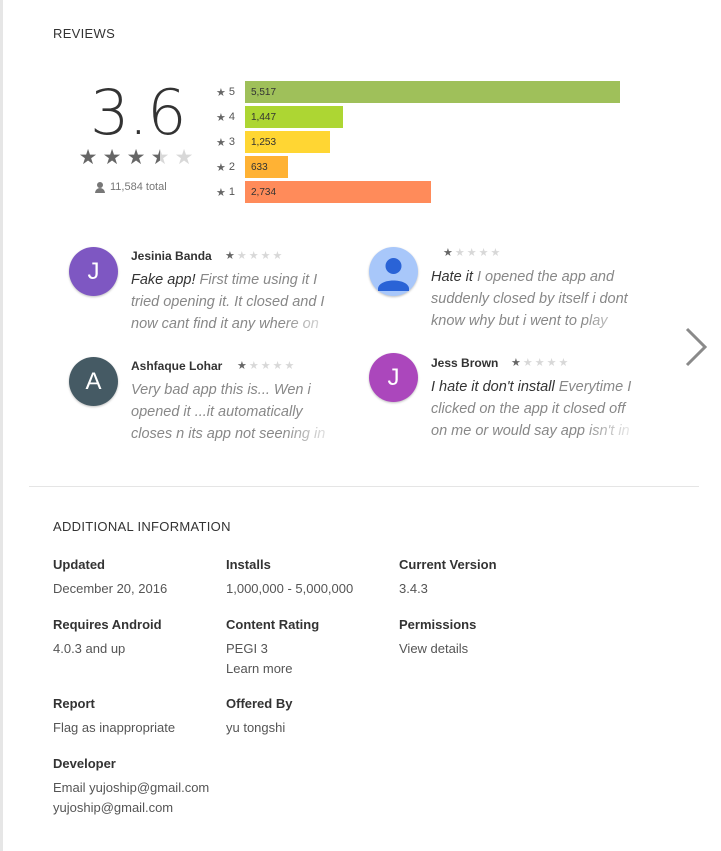 The height and width of the screenshot is (851, 721). What do you see at coordinates (465, 363) in the screenshot?
I see `review-author: Jess Brown` at bounding box center [465, 363].